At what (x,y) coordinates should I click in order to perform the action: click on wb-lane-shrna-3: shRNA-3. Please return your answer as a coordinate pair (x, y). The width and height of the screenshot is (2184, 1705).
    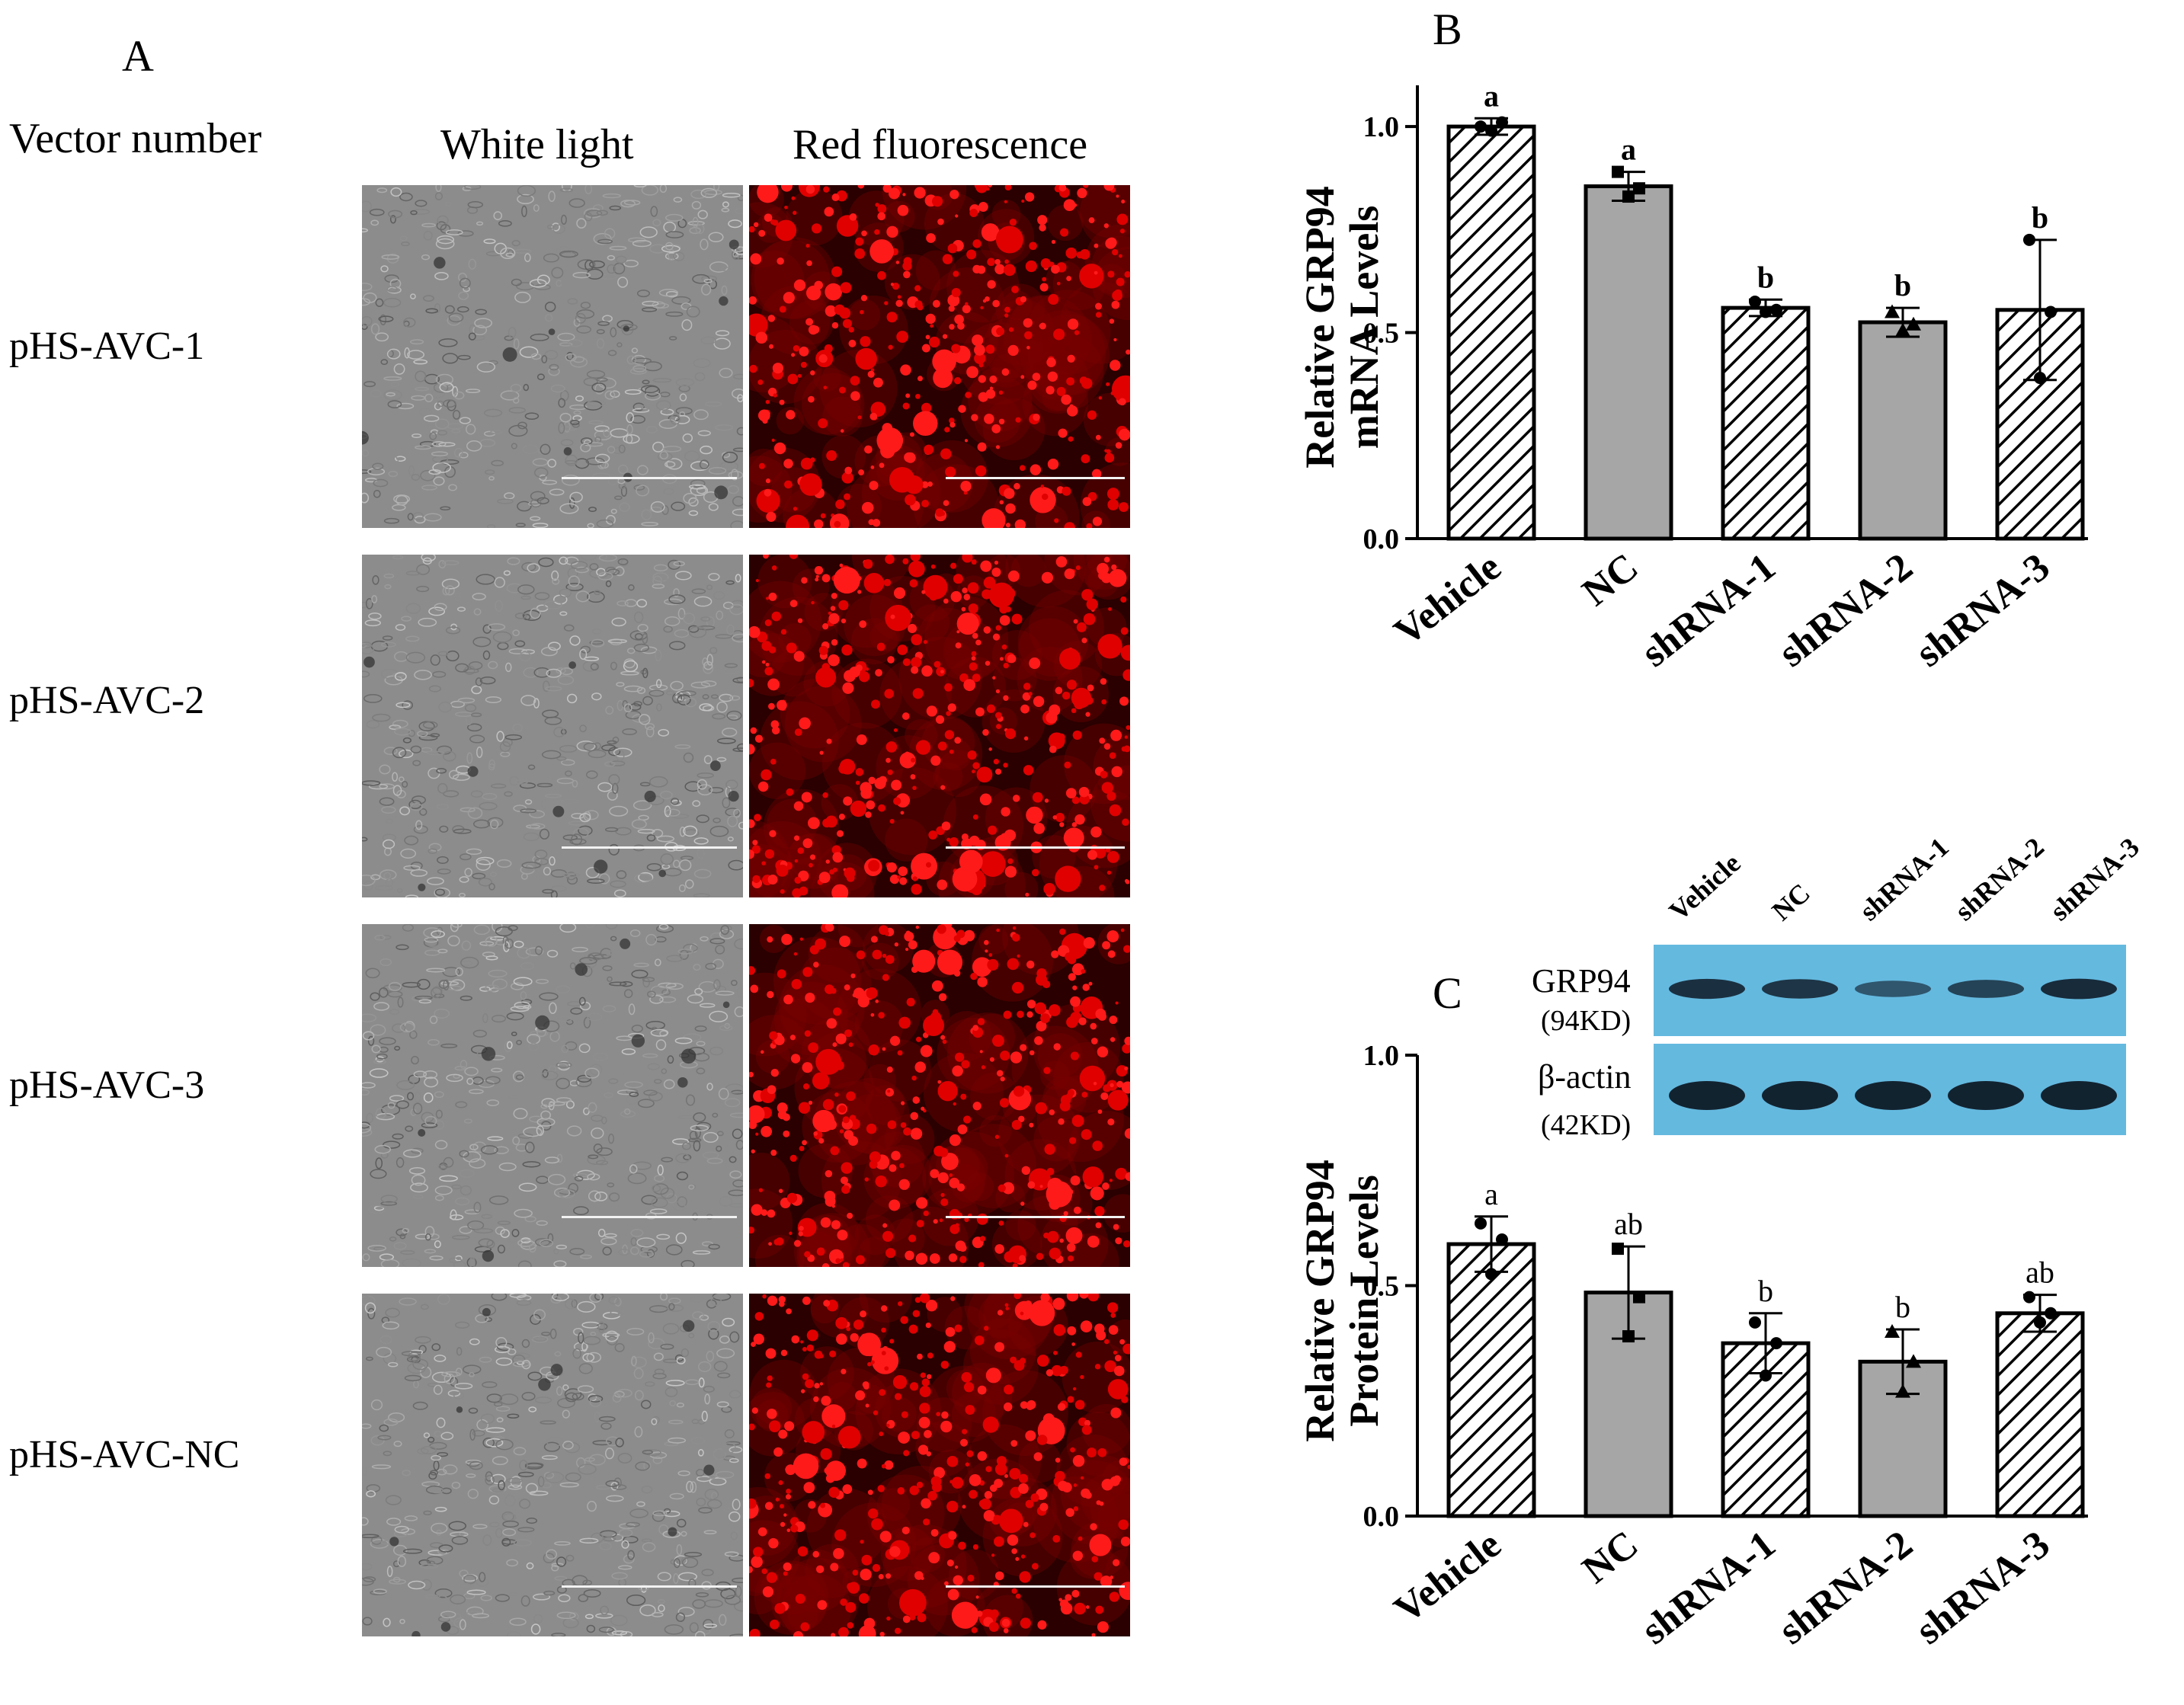
    Looking at the image, I should click on (2094, 879).